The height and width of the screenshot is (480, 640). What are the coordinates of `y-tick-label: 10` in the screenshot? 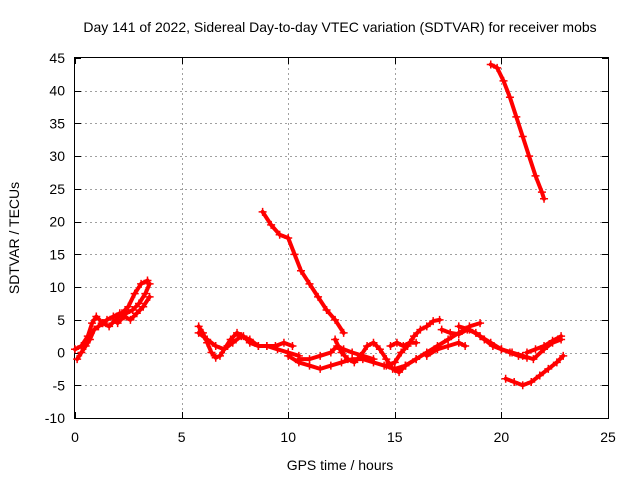 It's located at (57, 287).